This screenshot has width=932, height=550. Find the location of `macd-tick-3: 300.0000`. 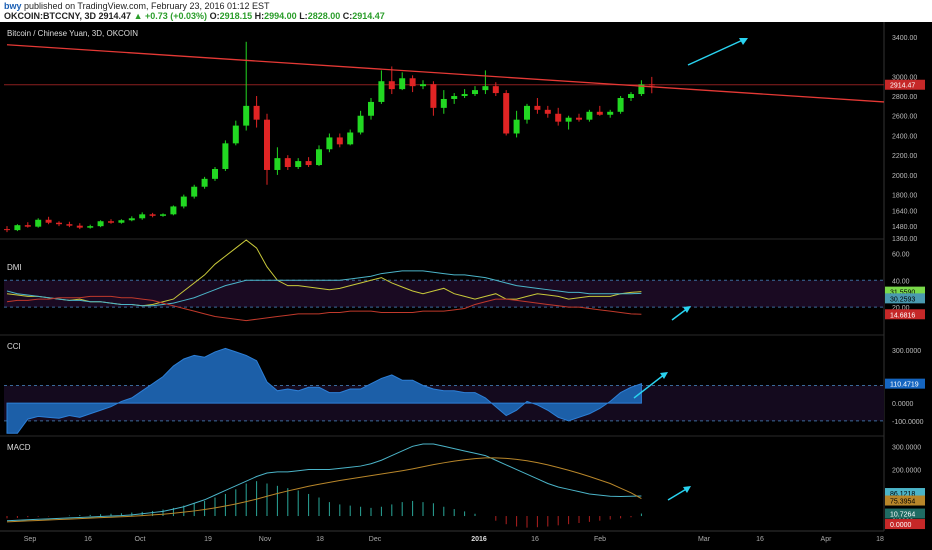

macd-tick-3: 300.0000 is located at coordinates (906, 447).